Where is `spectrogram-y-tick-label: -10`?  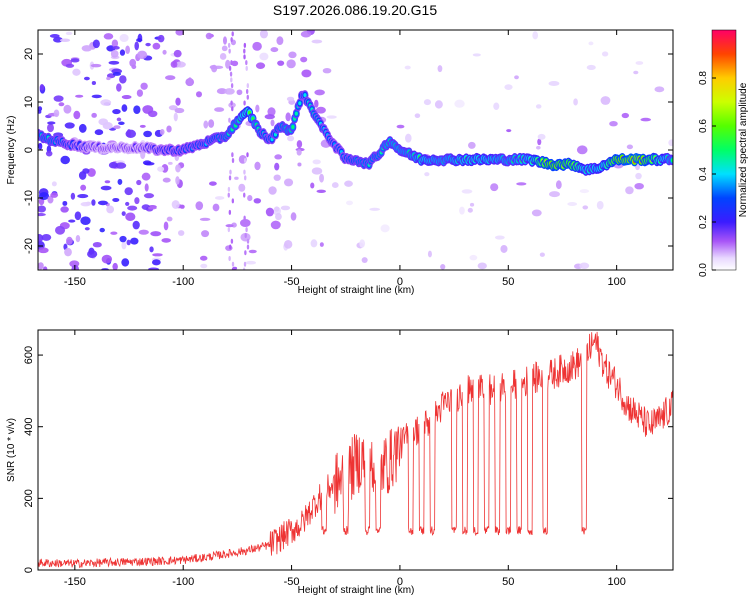 spectrogram-y-tick-label: -10 is located at coordinates (29, 198).